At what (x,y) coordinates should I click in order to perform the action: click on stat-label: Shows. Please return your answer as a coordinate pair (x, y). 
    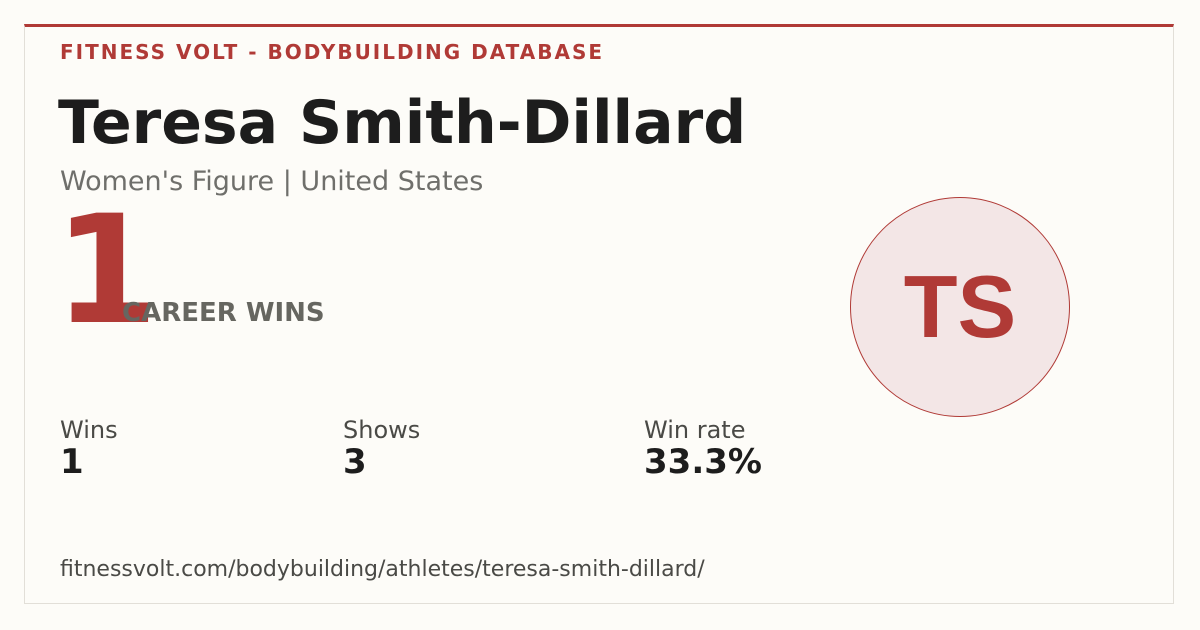
    Looking at the image, I should click on (382, 430).